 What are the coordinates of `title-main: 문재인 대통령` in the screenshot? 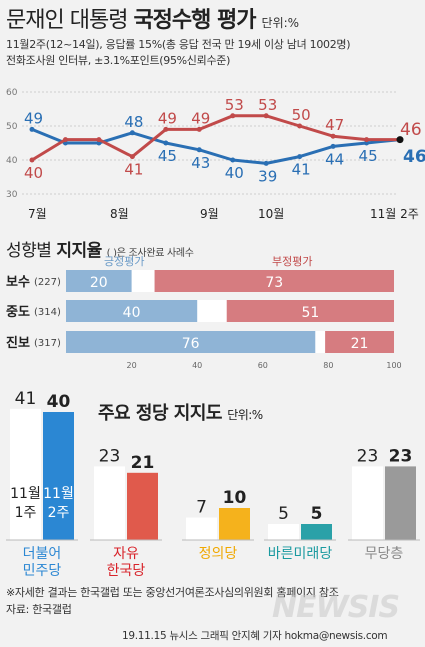 It's located at (70, 20).